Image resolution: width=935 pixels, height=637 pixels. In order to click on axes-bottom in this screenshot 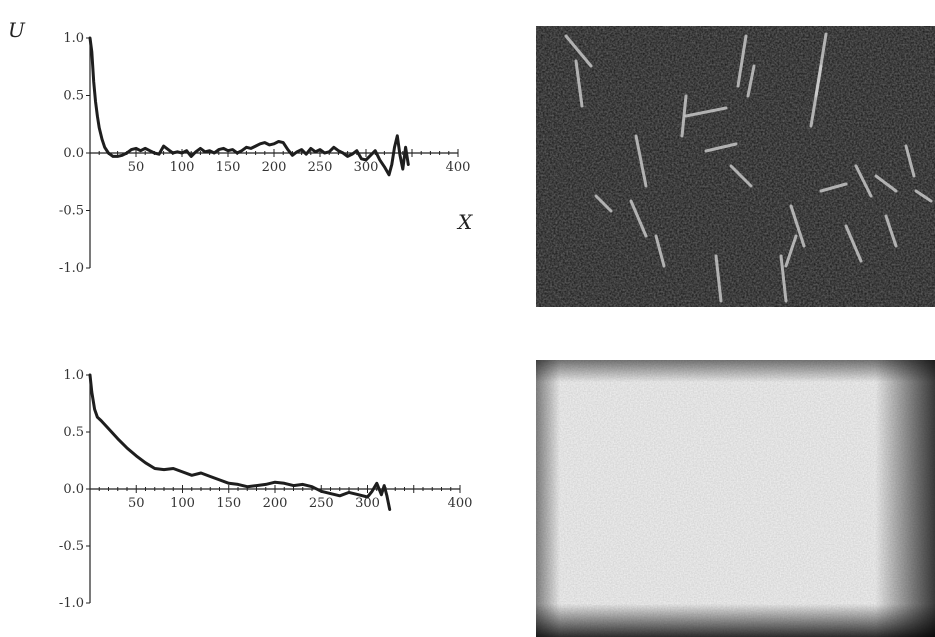, I will do `click(273, 489)`.